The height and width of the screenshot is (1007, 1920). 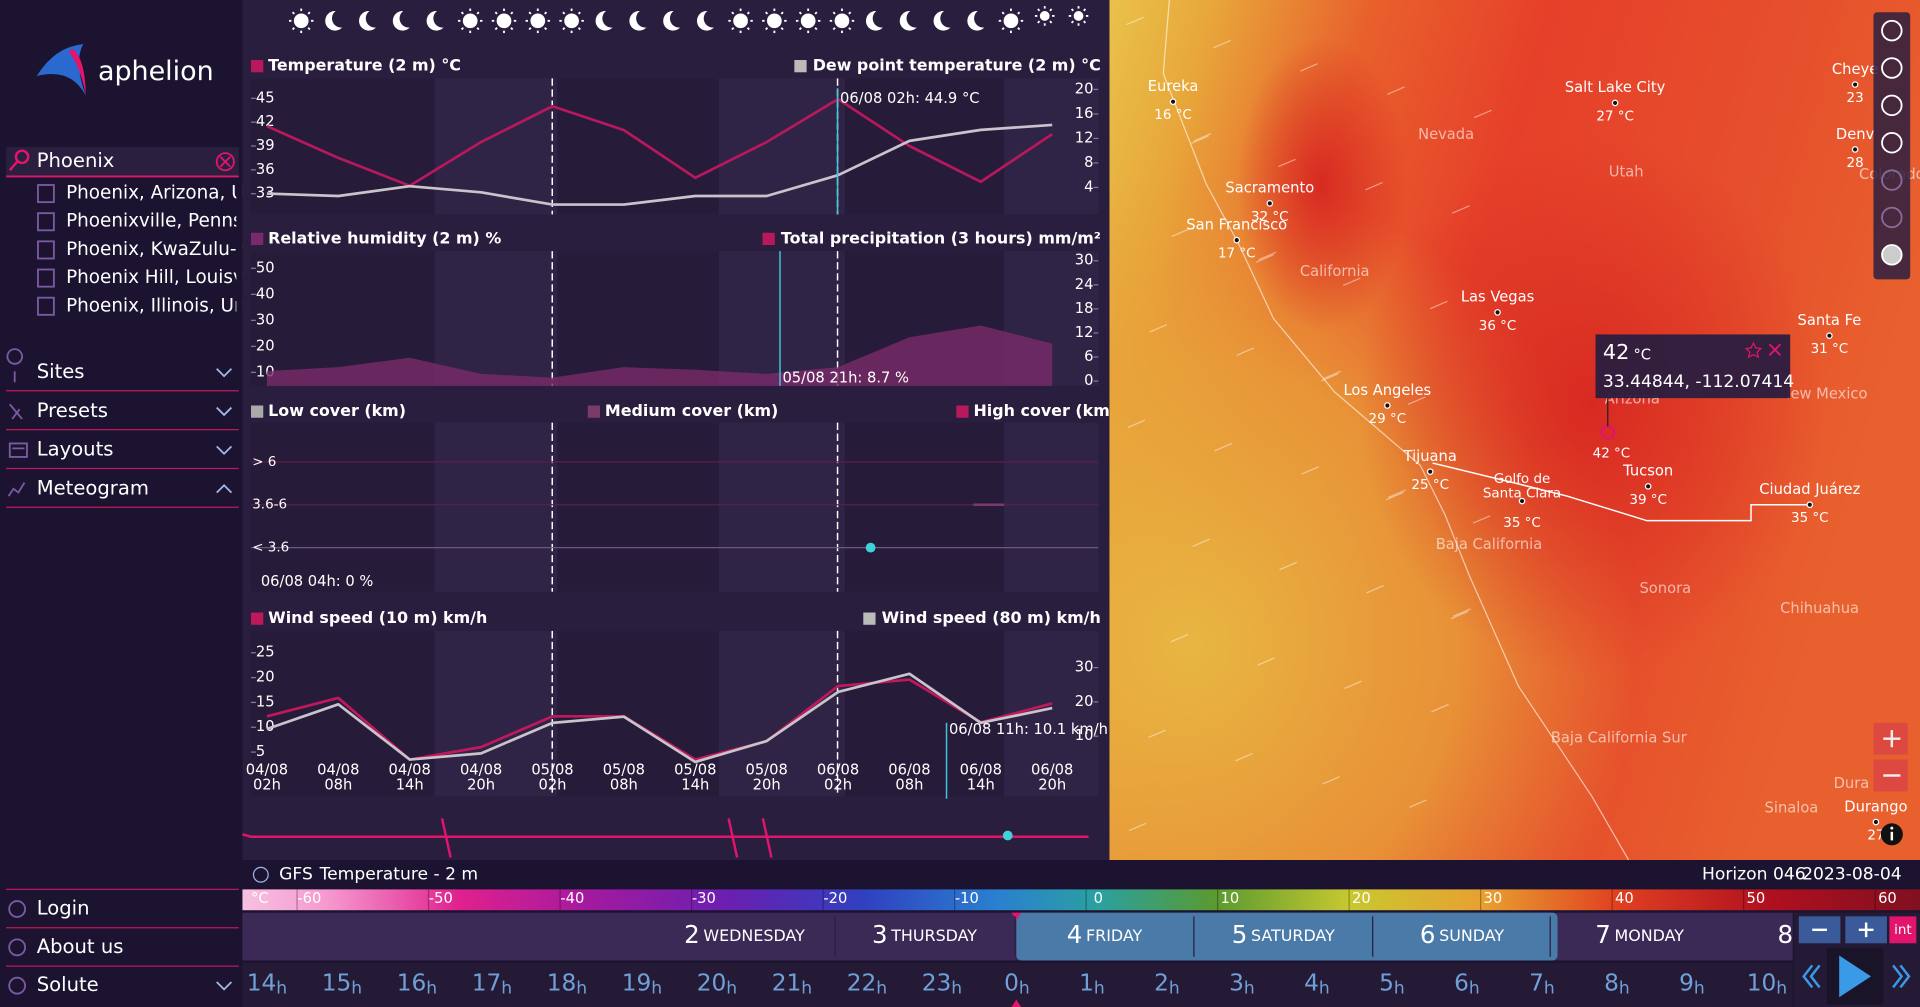 What do you see at coordinates (767, 838) in the screenshot?
I see `wind-arrow` at bounding box center [767, 838].